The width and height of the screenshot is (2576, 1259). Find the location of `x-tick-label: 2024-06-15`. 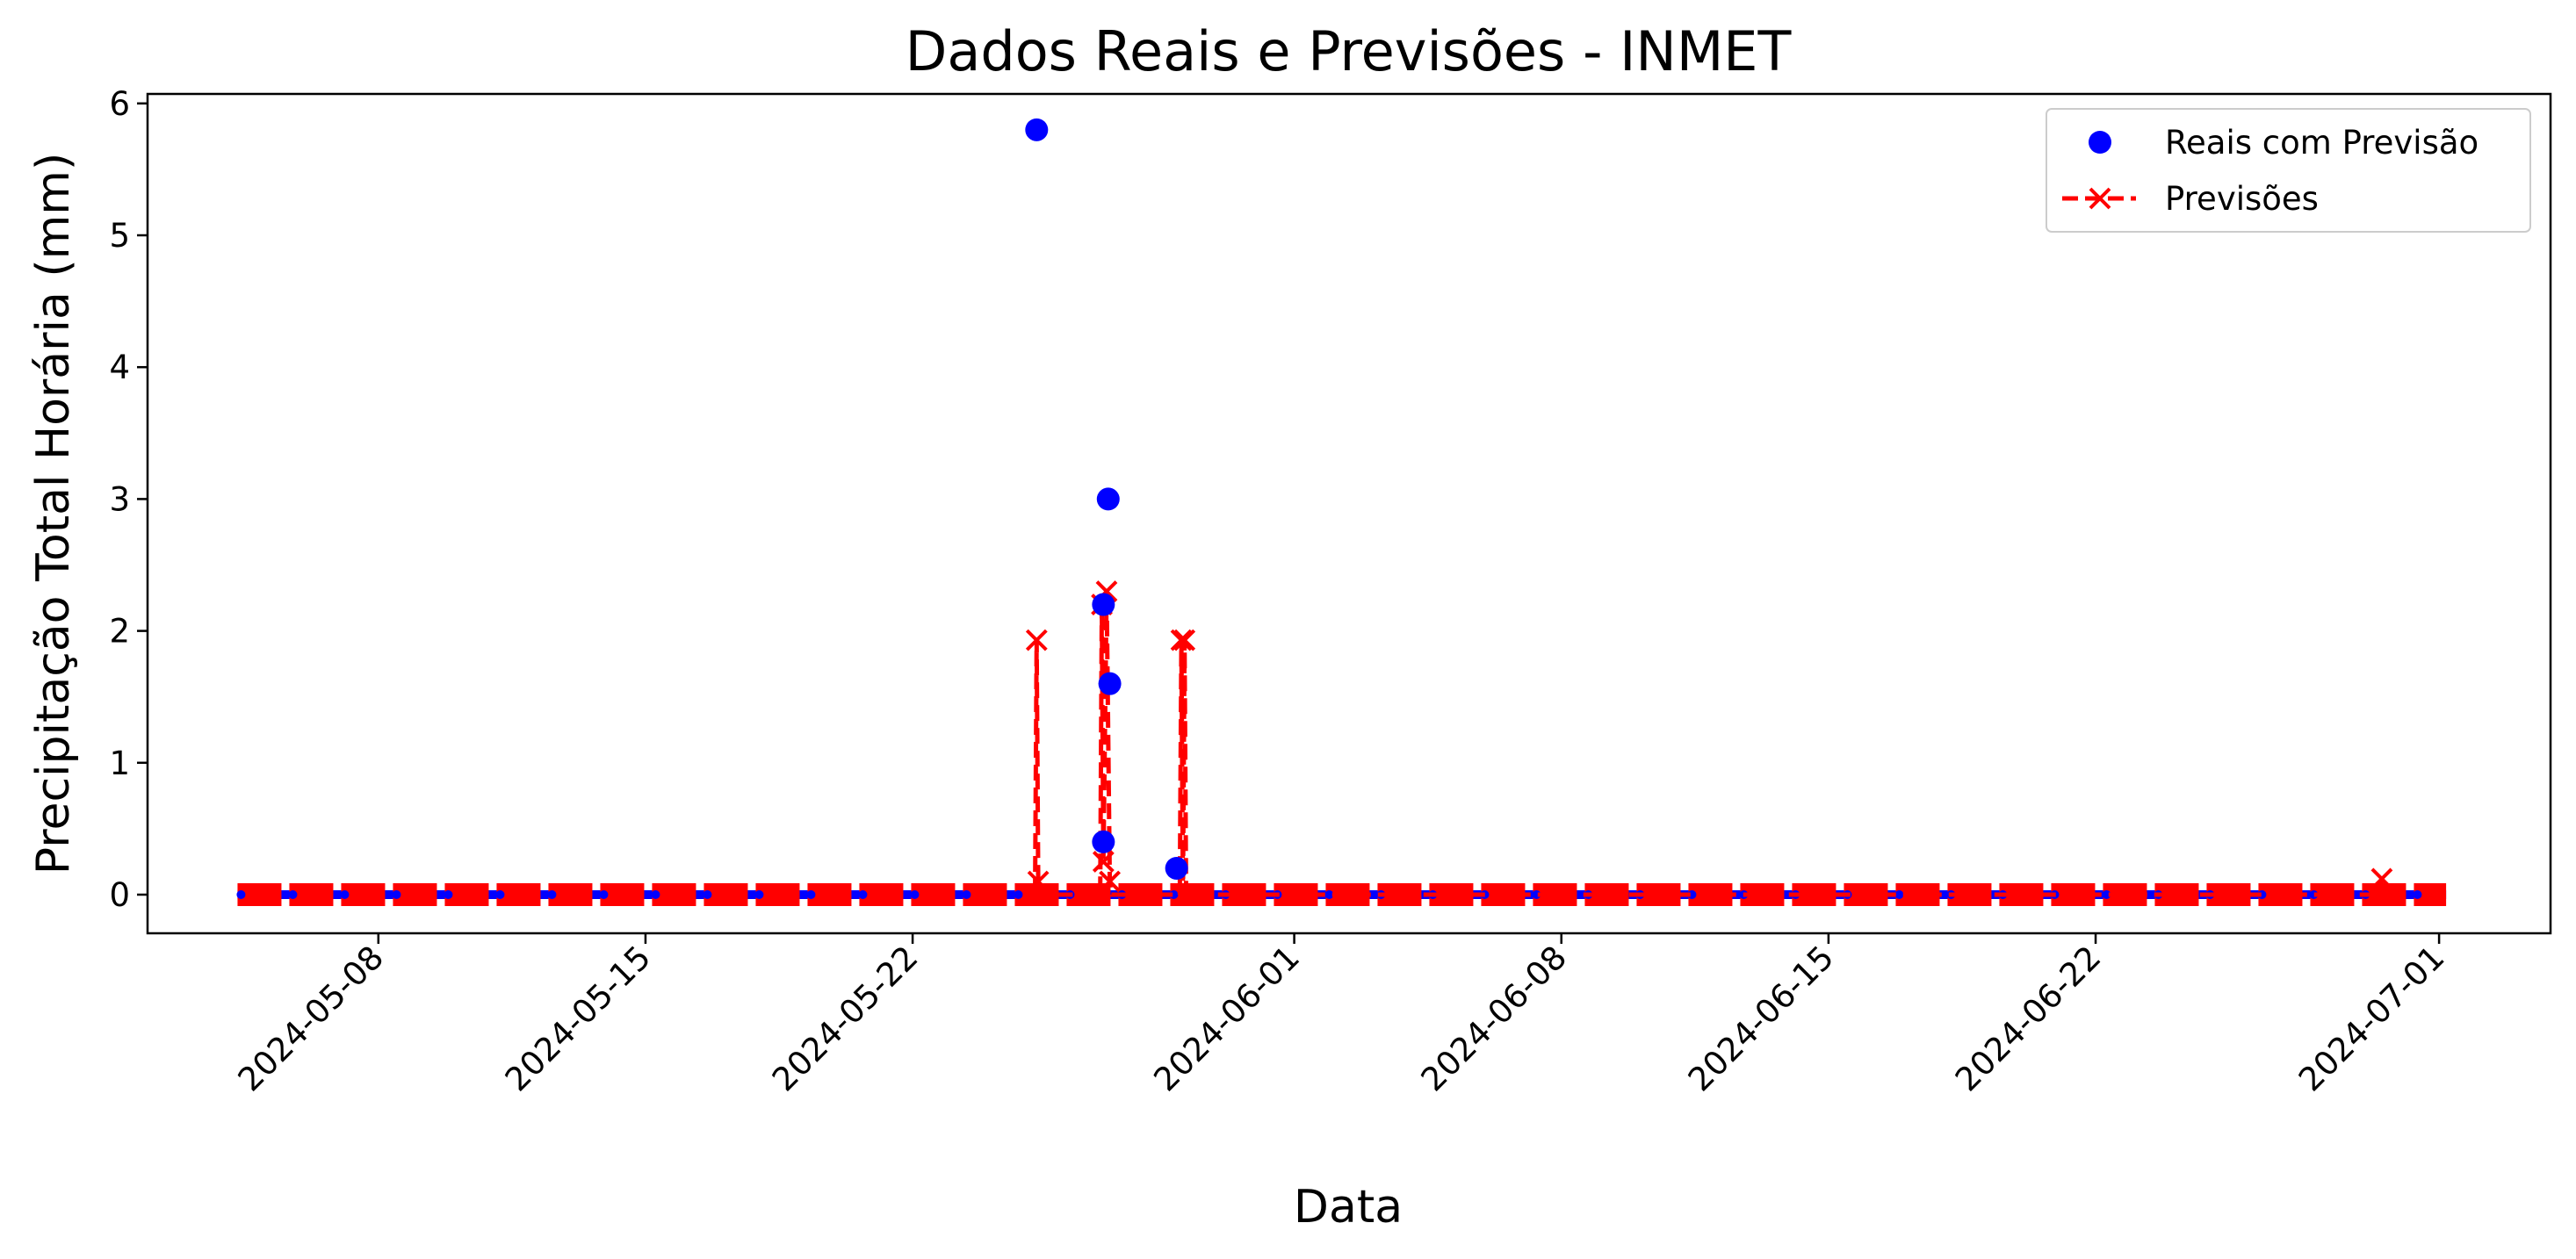

x-tick-label: 2024-06-15 is located at coordinates (1761, 1019).